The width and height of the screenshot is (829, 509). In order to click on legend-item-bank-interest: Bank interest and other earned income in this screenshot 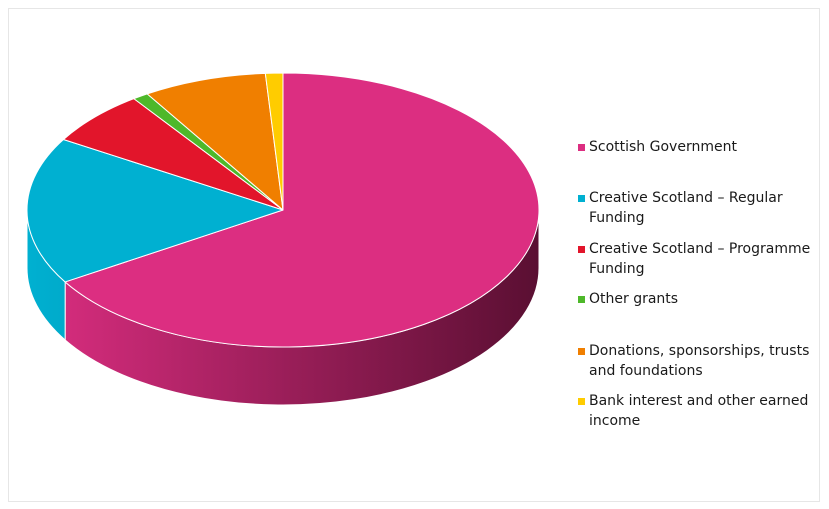, I will do `click(698, 411)`.